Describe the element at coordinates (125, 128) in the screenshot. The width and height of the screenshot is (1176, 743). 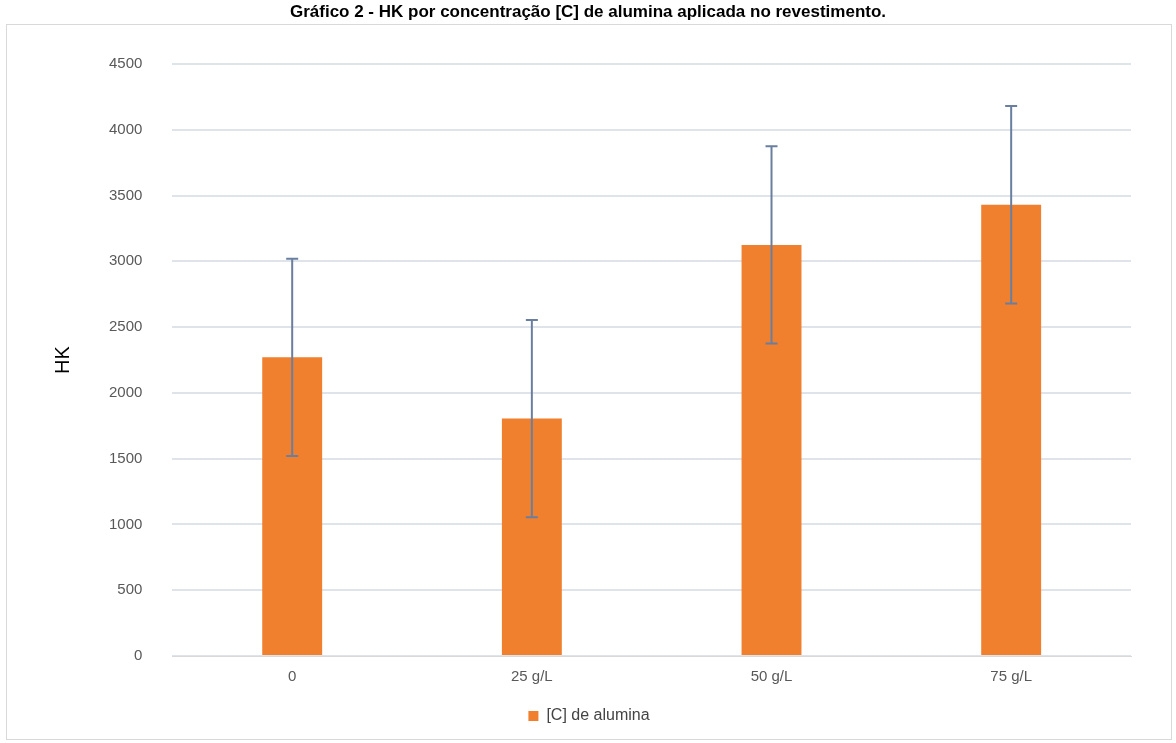
I see `y-tick-label: 4000` at that location.